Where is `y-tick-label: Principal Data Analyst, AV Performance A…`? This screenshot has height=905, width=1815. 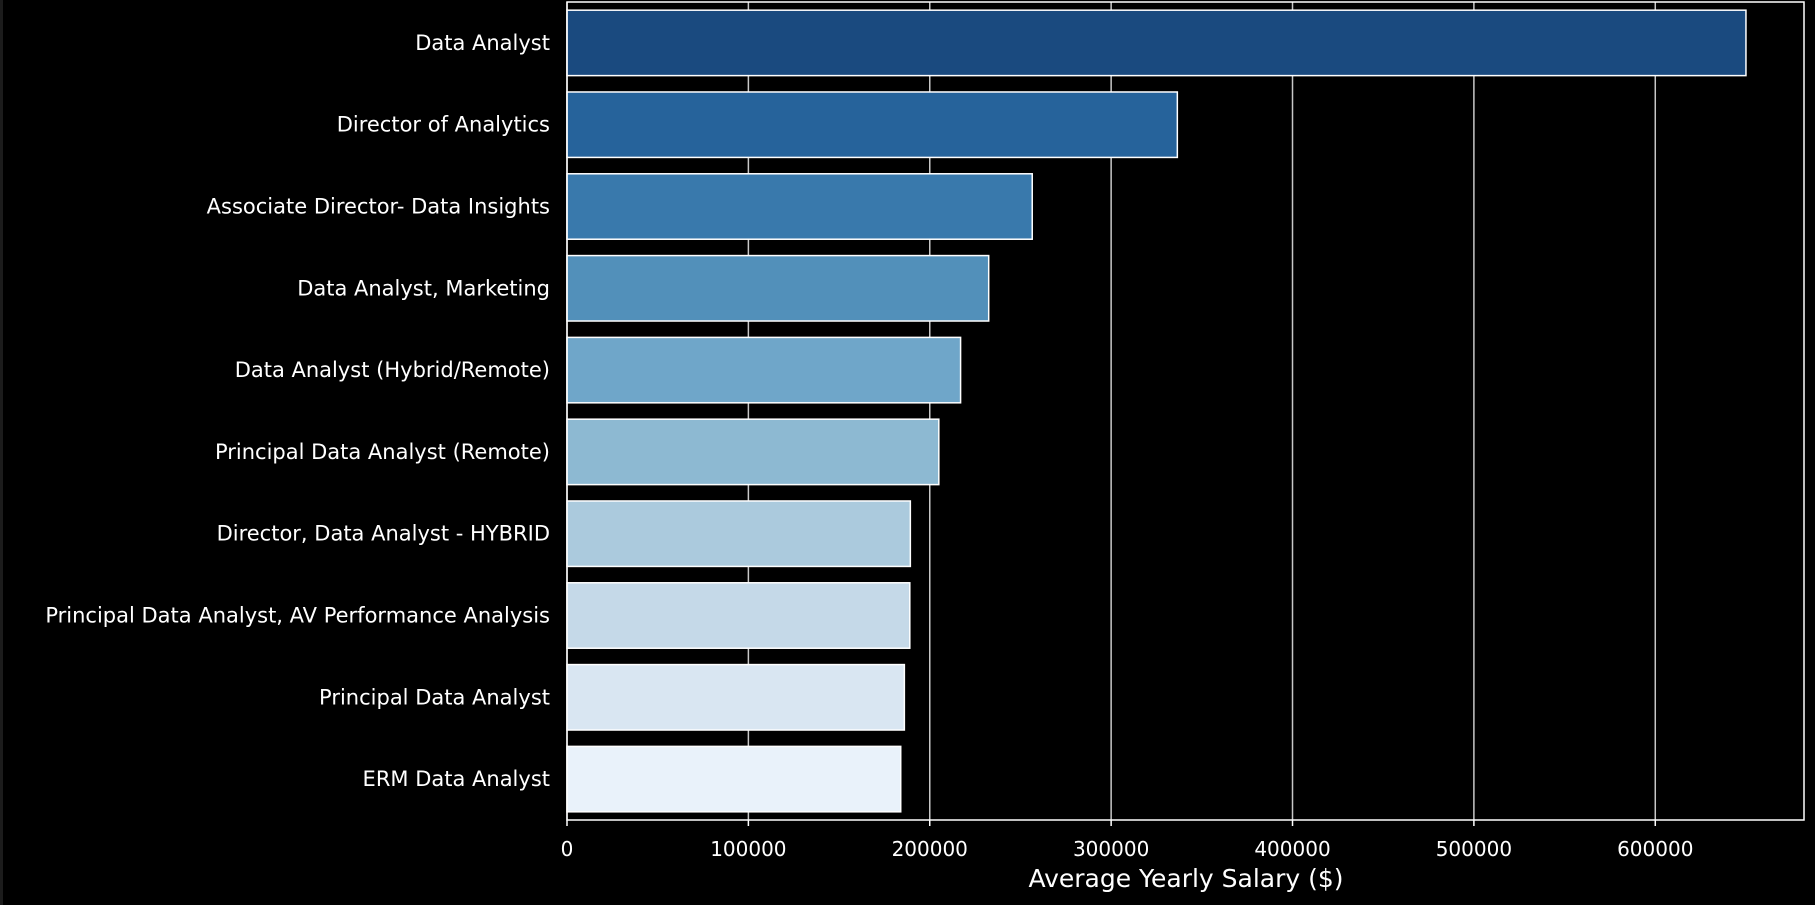
y-tick-label: Principal Data Analyst, AV Performance A… is located at coordinates (297, 616).